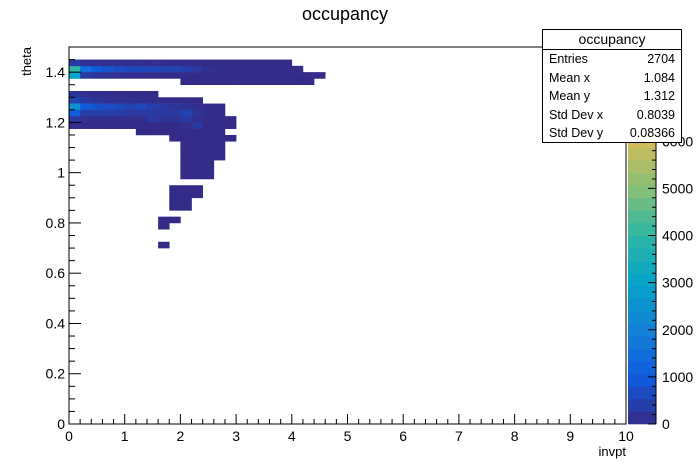 This screenshot has width=696, height=472. Describe the element at coordinates (56, 323) in the screenshot. I see `y-tick-label: 0.4` at that location.